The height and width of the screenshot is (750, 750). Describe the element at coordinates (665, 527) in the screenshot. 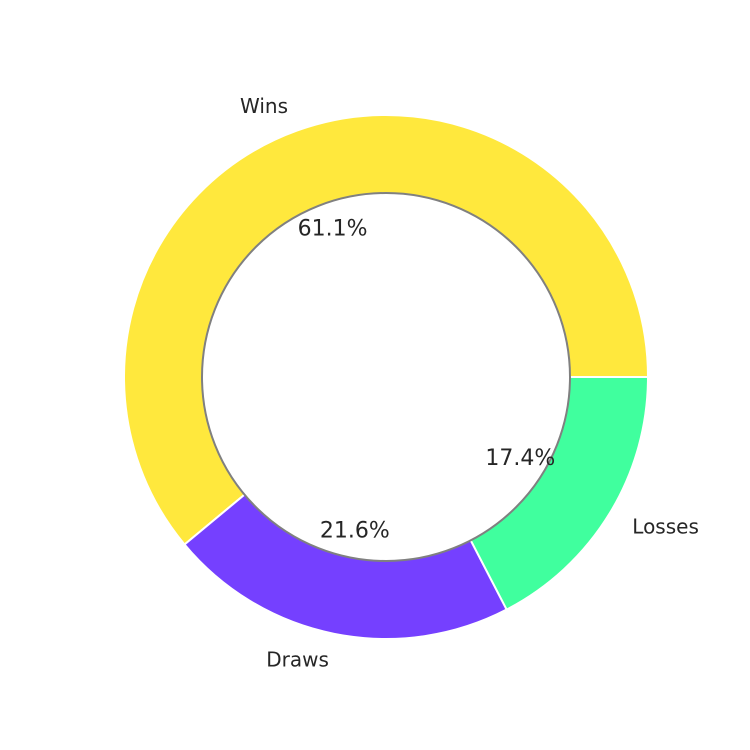

I see `category-label-losses: Losses` at that location.